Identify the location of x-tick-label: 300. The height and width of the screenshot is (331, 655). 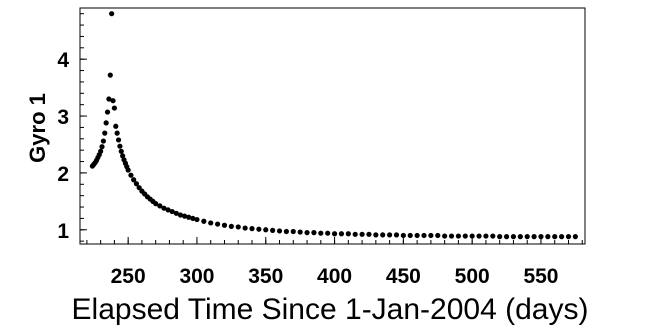
(196, 276).